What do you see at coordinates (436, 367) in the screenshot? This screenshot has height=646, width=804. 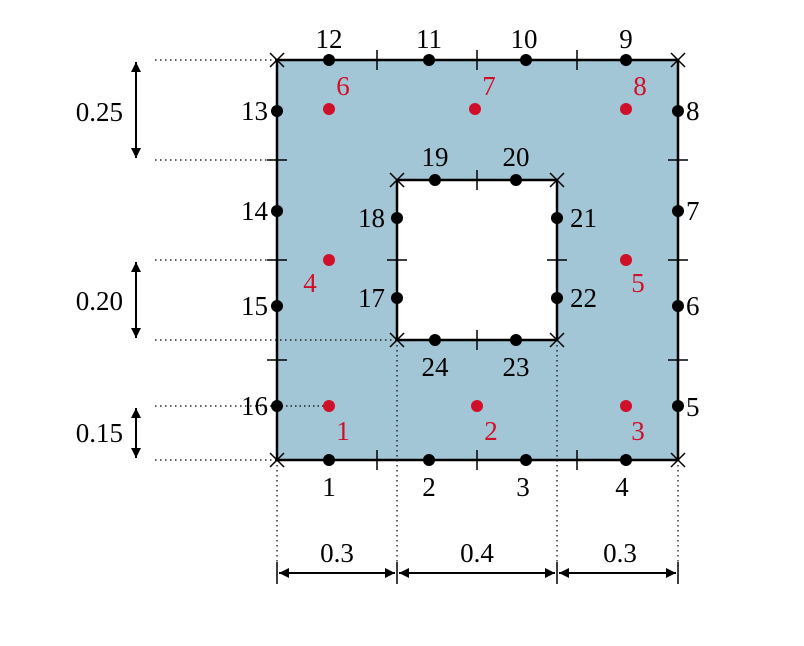 I see `node-label-24: 24` at bounding box center [436, 367].